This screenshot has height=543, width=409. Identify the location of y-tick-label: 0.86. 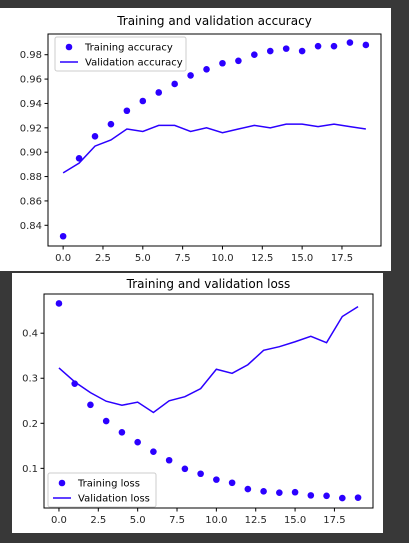
(31, 201).